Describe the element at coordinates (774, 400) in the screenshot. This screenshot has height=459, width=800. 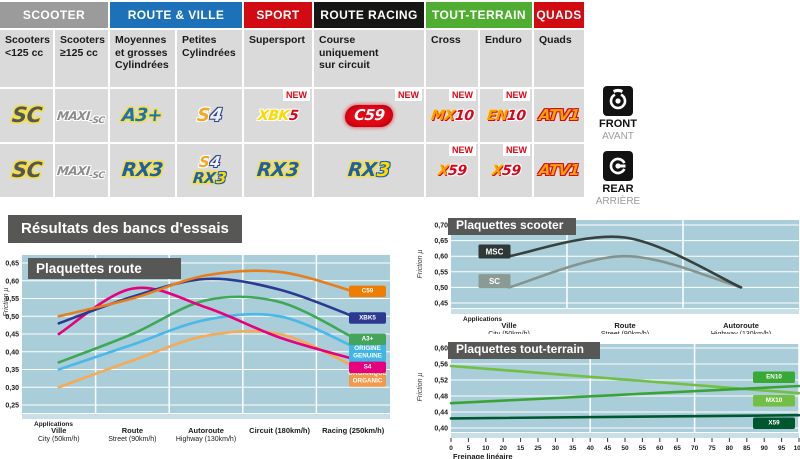
I see `svg-text: MX10` at that location.